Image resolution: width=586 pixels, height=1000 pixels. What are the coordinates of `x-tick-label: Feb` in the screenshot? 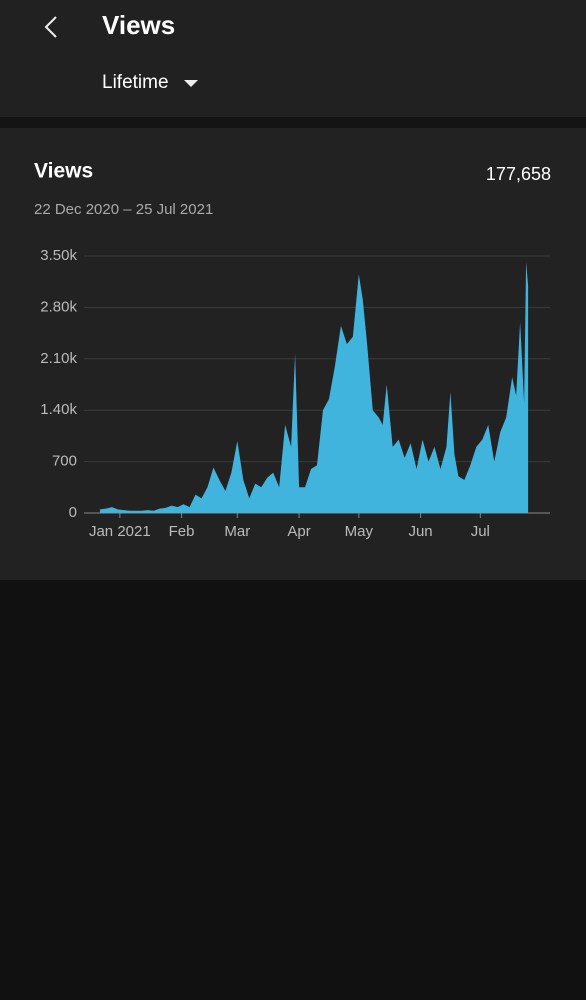 It's located at (182, 531).